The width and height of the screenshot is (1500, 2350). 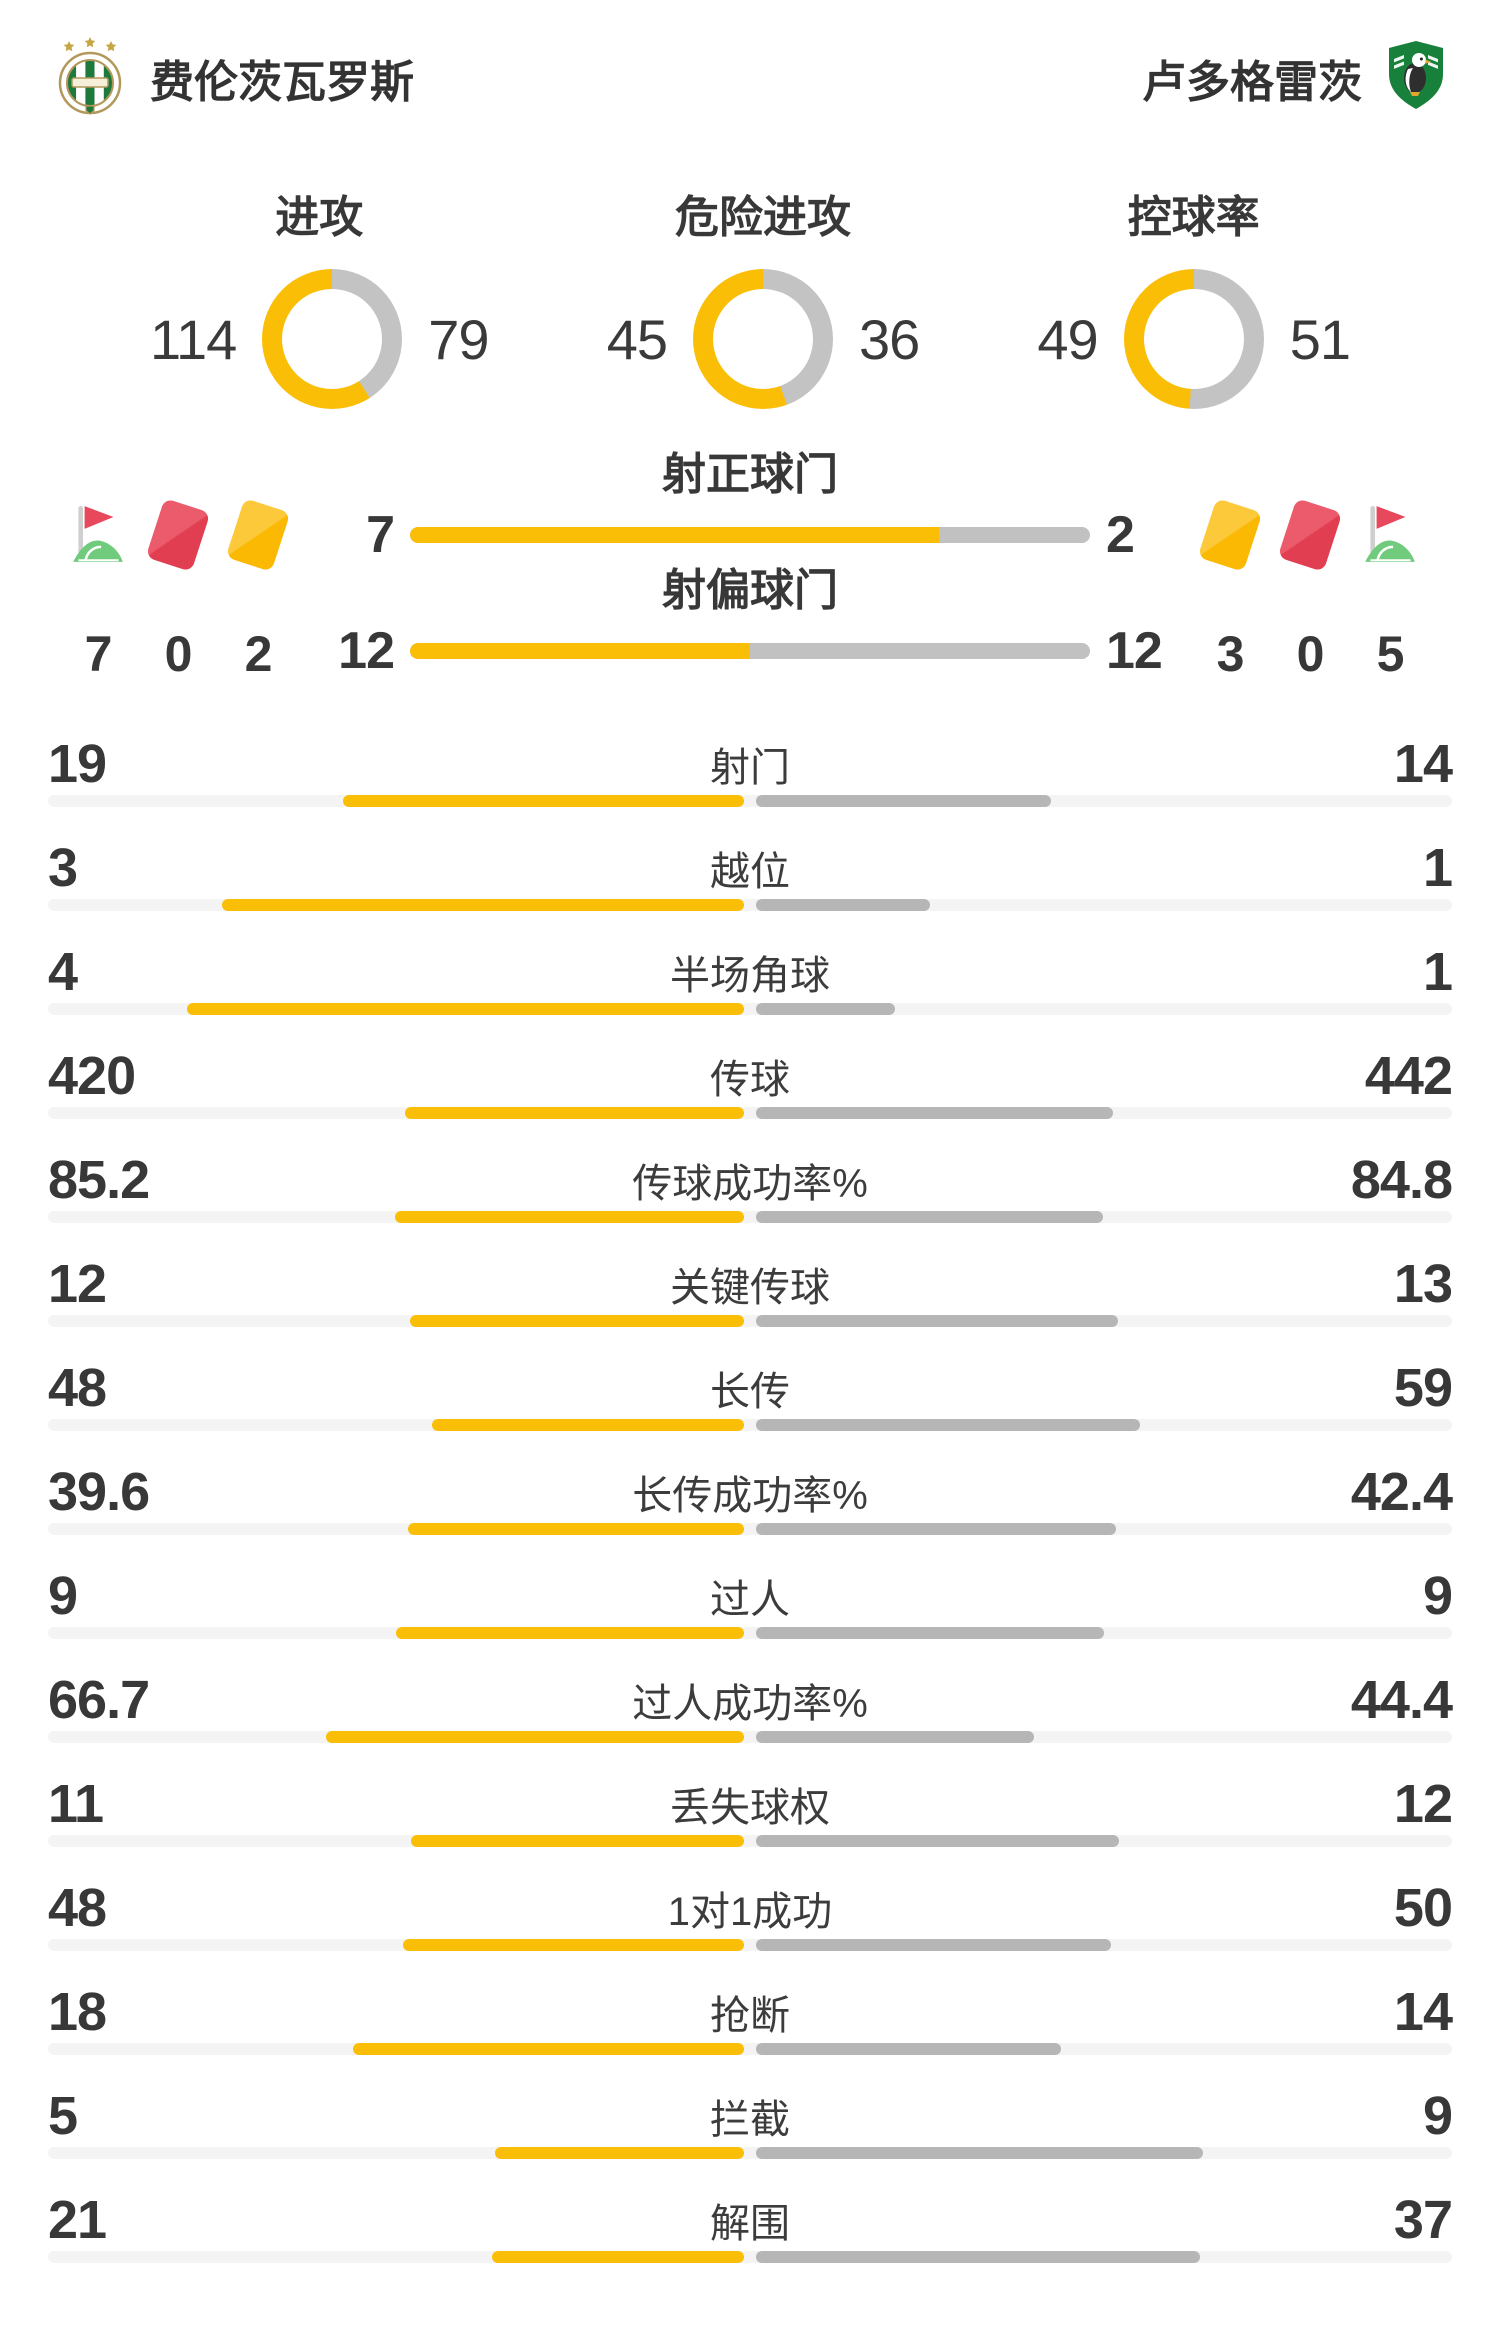 I want to click on shot-bar-track, so click(x=750, y=535).